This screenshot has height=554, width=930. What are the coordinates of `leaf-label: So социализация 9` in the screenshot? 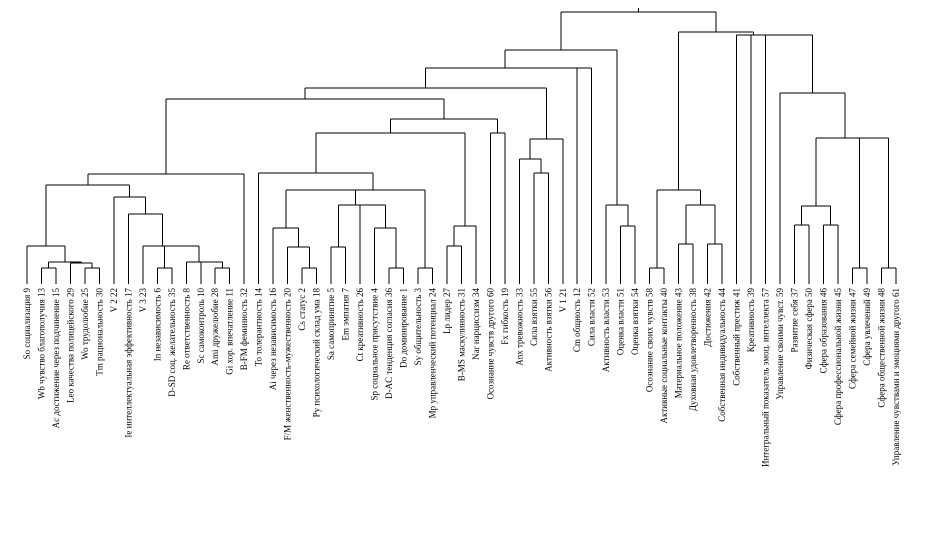 It's located at (27, 324).